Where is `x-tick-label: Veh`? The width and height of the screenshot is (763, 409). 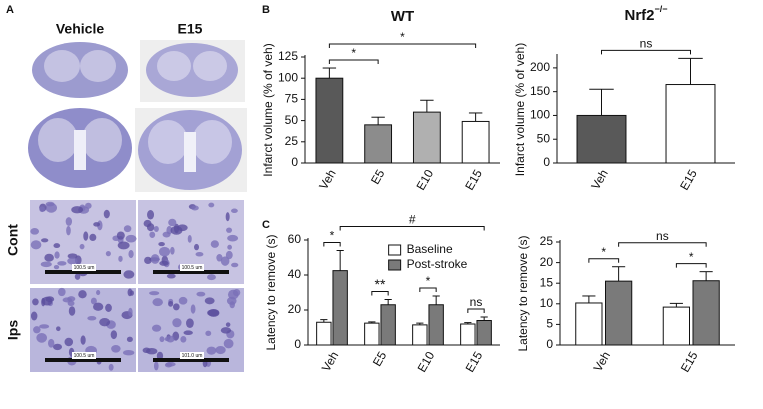
x-tick-label: Veh is located at coordinates (599, 179).